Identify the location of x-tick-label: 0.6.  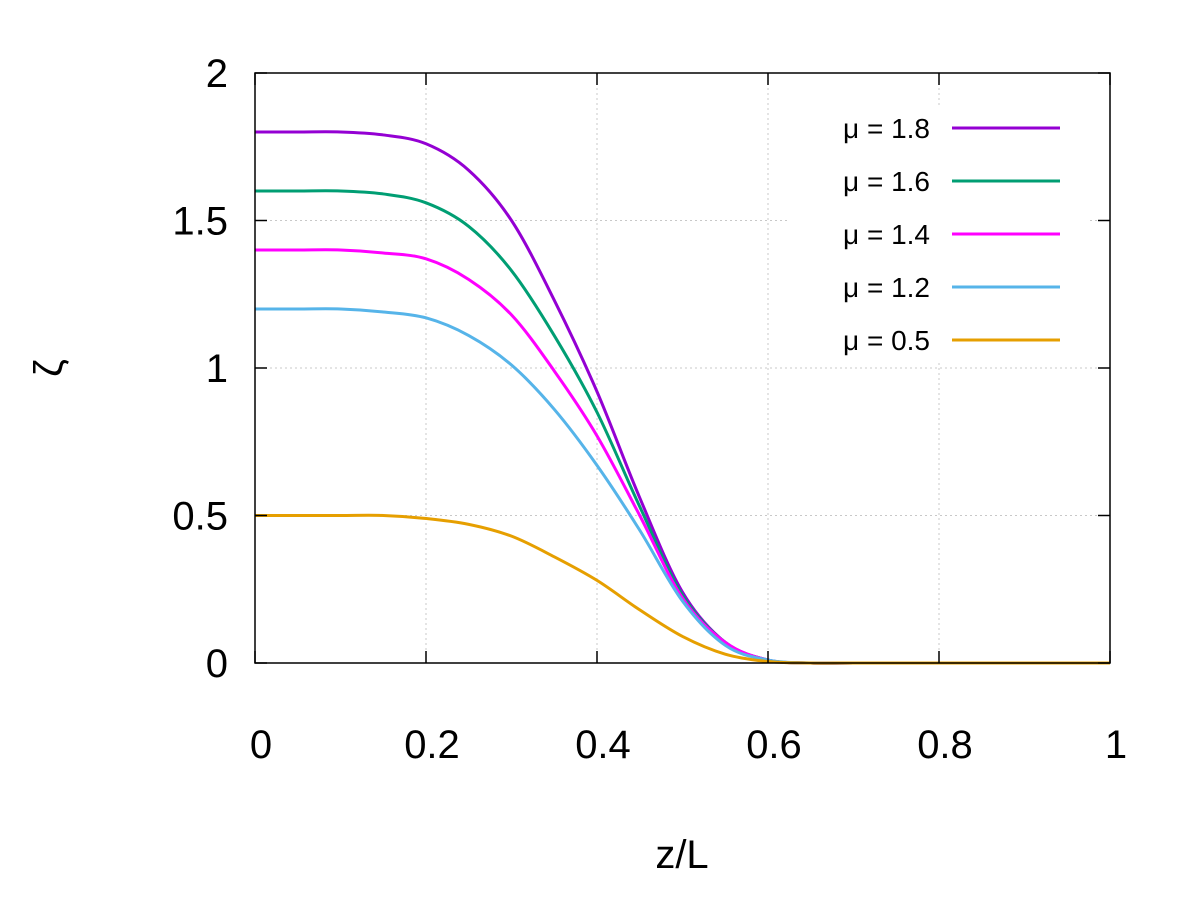
(774, 745).